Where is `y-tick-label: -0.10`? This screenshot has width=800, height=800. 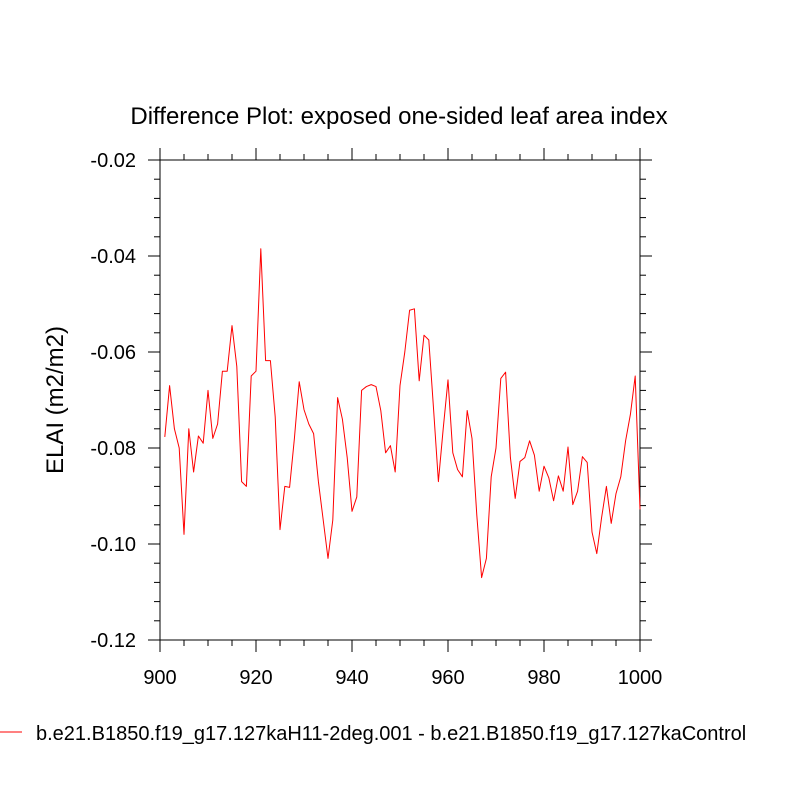 y-tick-label: -0.10 is located at coordinates (113, 545).